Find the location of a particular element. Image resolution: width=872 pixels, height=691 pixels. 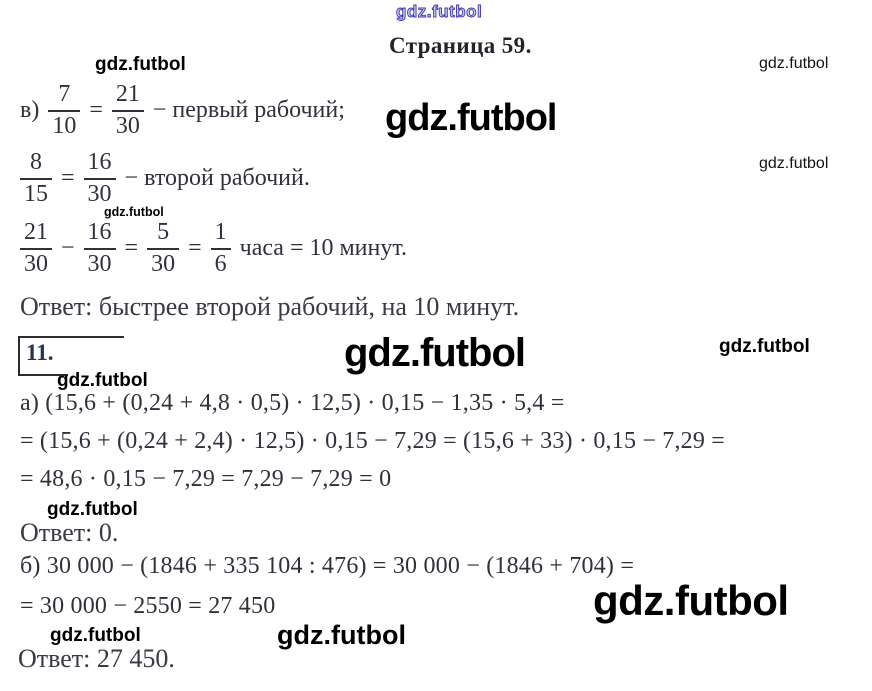

equation-line-v1: в) 7 10 = 21 30 − первый рабочий; is located at coordinates (182, 110).